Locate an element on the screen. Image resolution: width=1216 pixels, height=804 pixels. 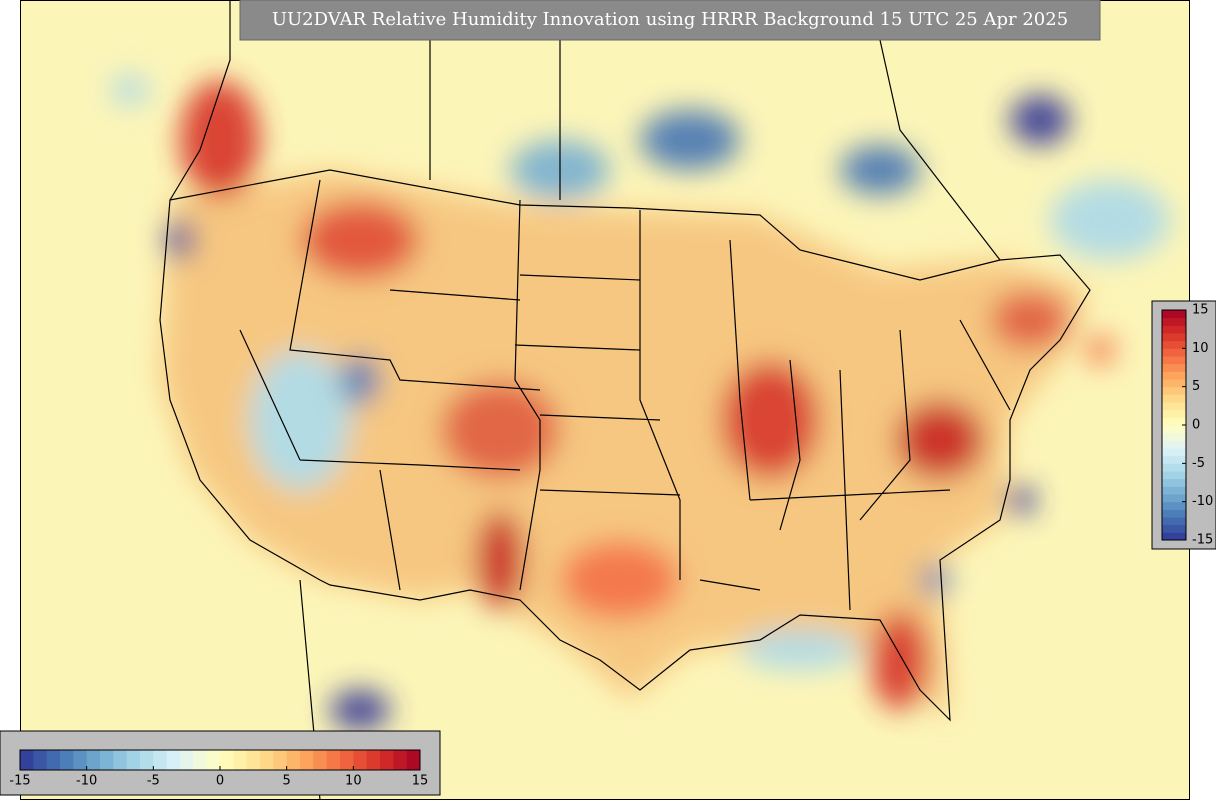
title-box is located at coordinates (670, 20).